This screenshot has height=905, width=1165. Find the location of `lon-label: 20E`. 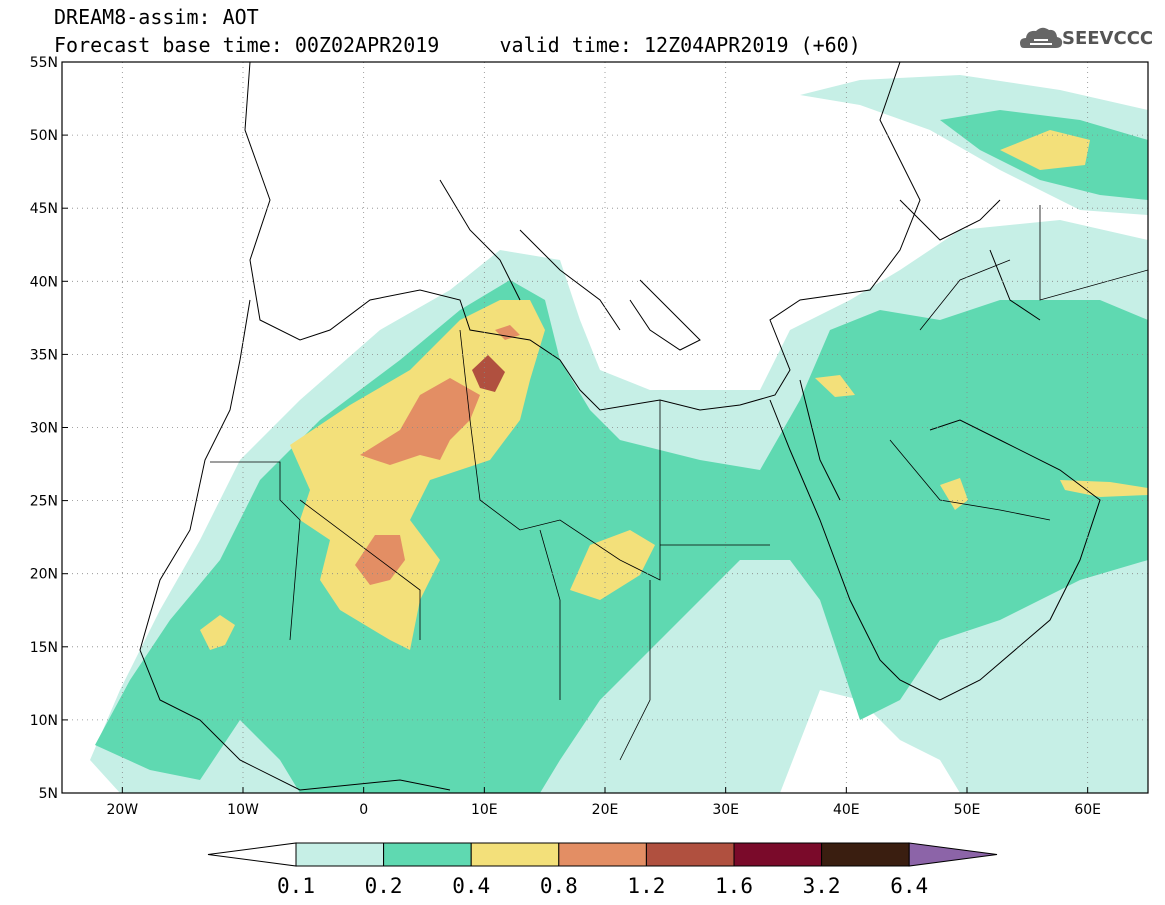

lon-label: 20E is located at coordinates (605, 810).